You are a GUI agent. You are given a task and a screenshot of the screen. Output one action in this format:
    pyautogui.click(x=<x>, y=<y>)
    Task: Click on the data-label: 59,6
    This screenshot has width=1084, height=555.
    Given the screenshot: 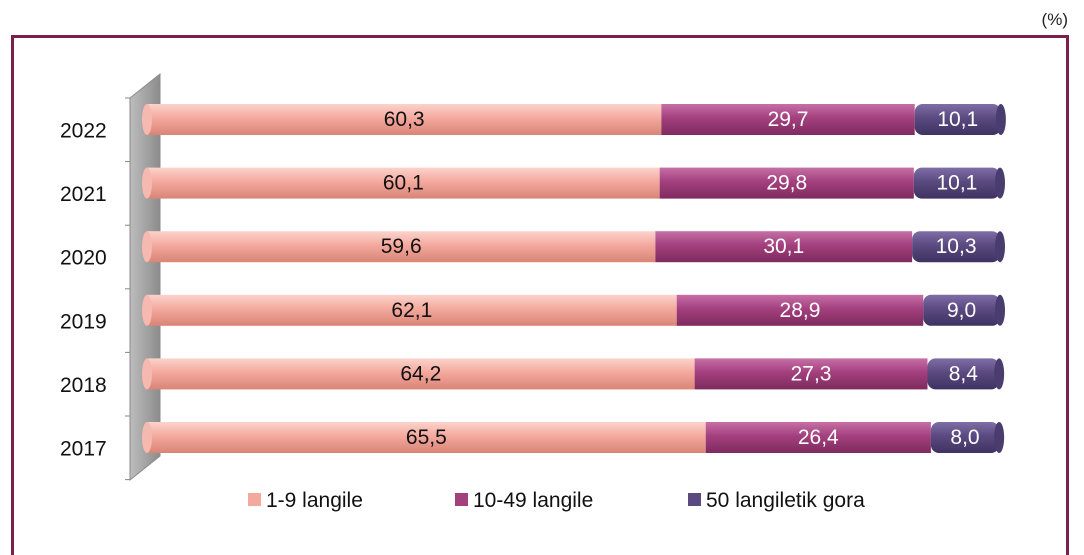 What is the action you would take?
    pyautogui.click(x=401, y=246)
    